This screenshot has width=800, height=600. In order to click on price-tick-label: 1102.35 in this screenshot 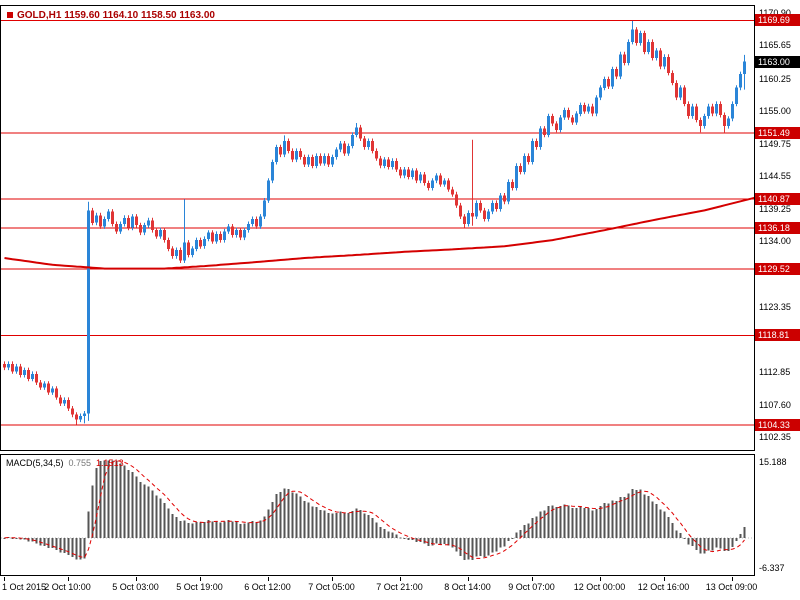, I will do `click(775, 437)`.